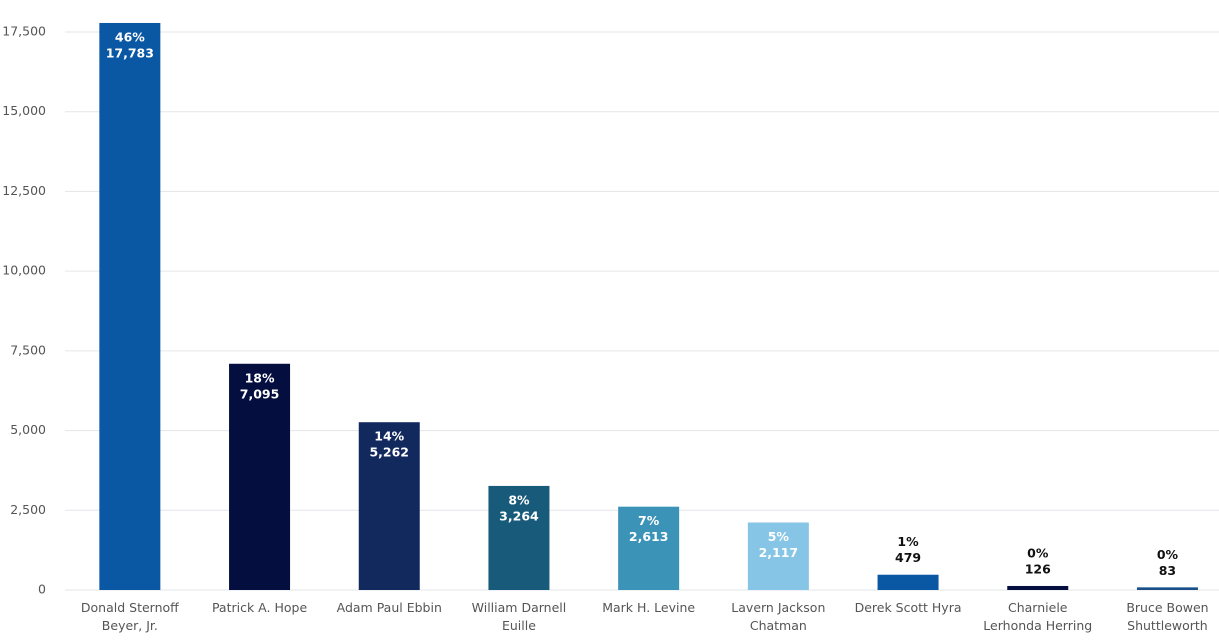 This screenshot has height=641, width=1219. What do you see at coordinates (519, 515) in the screenshot?
I see `value-label: 3,264` at bounding box center [519, 515].